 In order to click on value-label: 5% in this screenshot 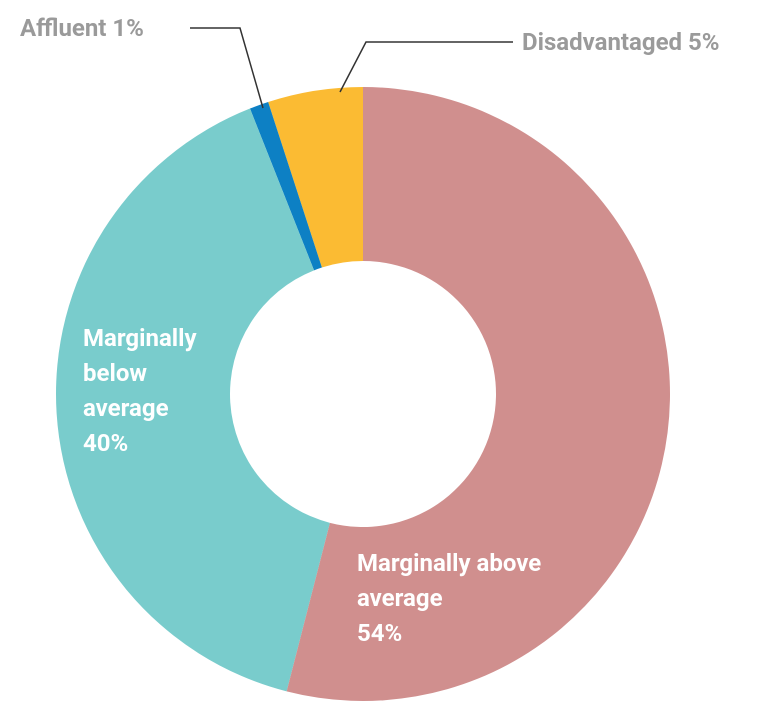, I will do `click(704, 42)`.